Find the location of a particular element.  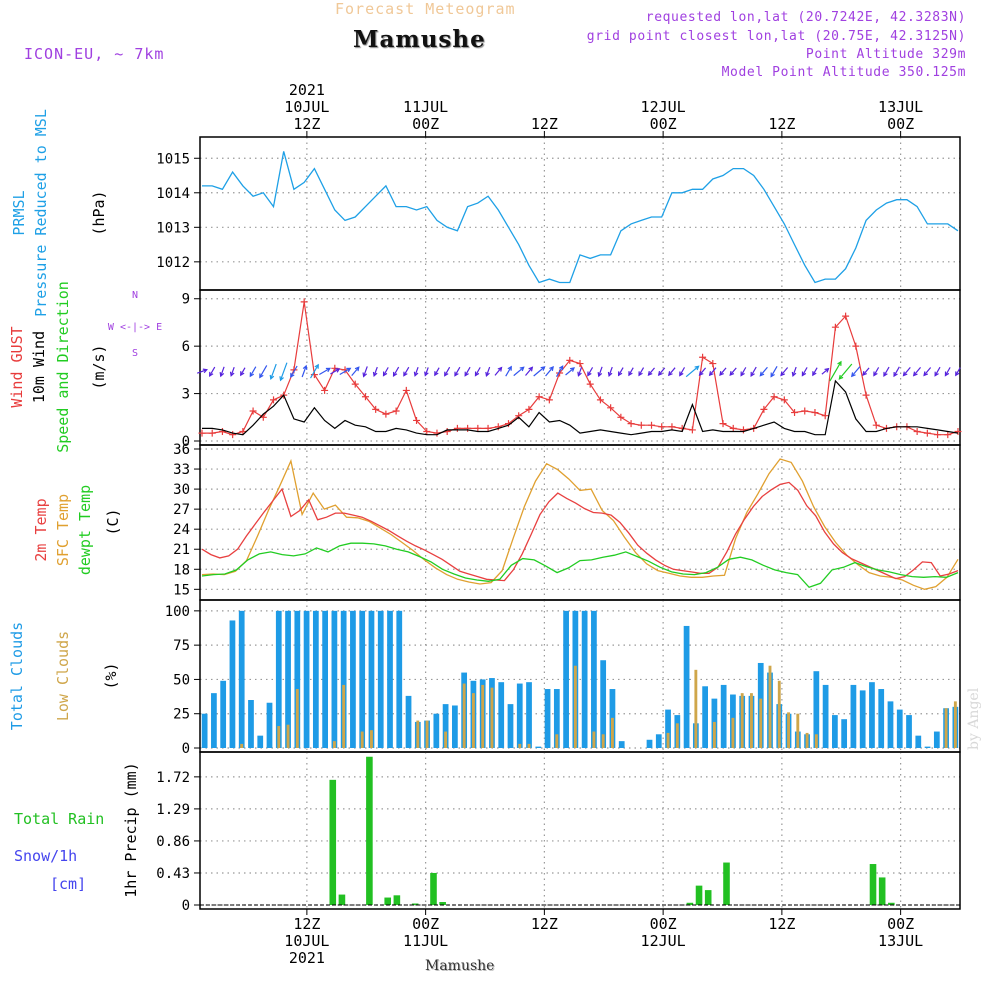

panel-3: 15 18 21 24 27 30 33 36 is located at coordinates (567, 521).